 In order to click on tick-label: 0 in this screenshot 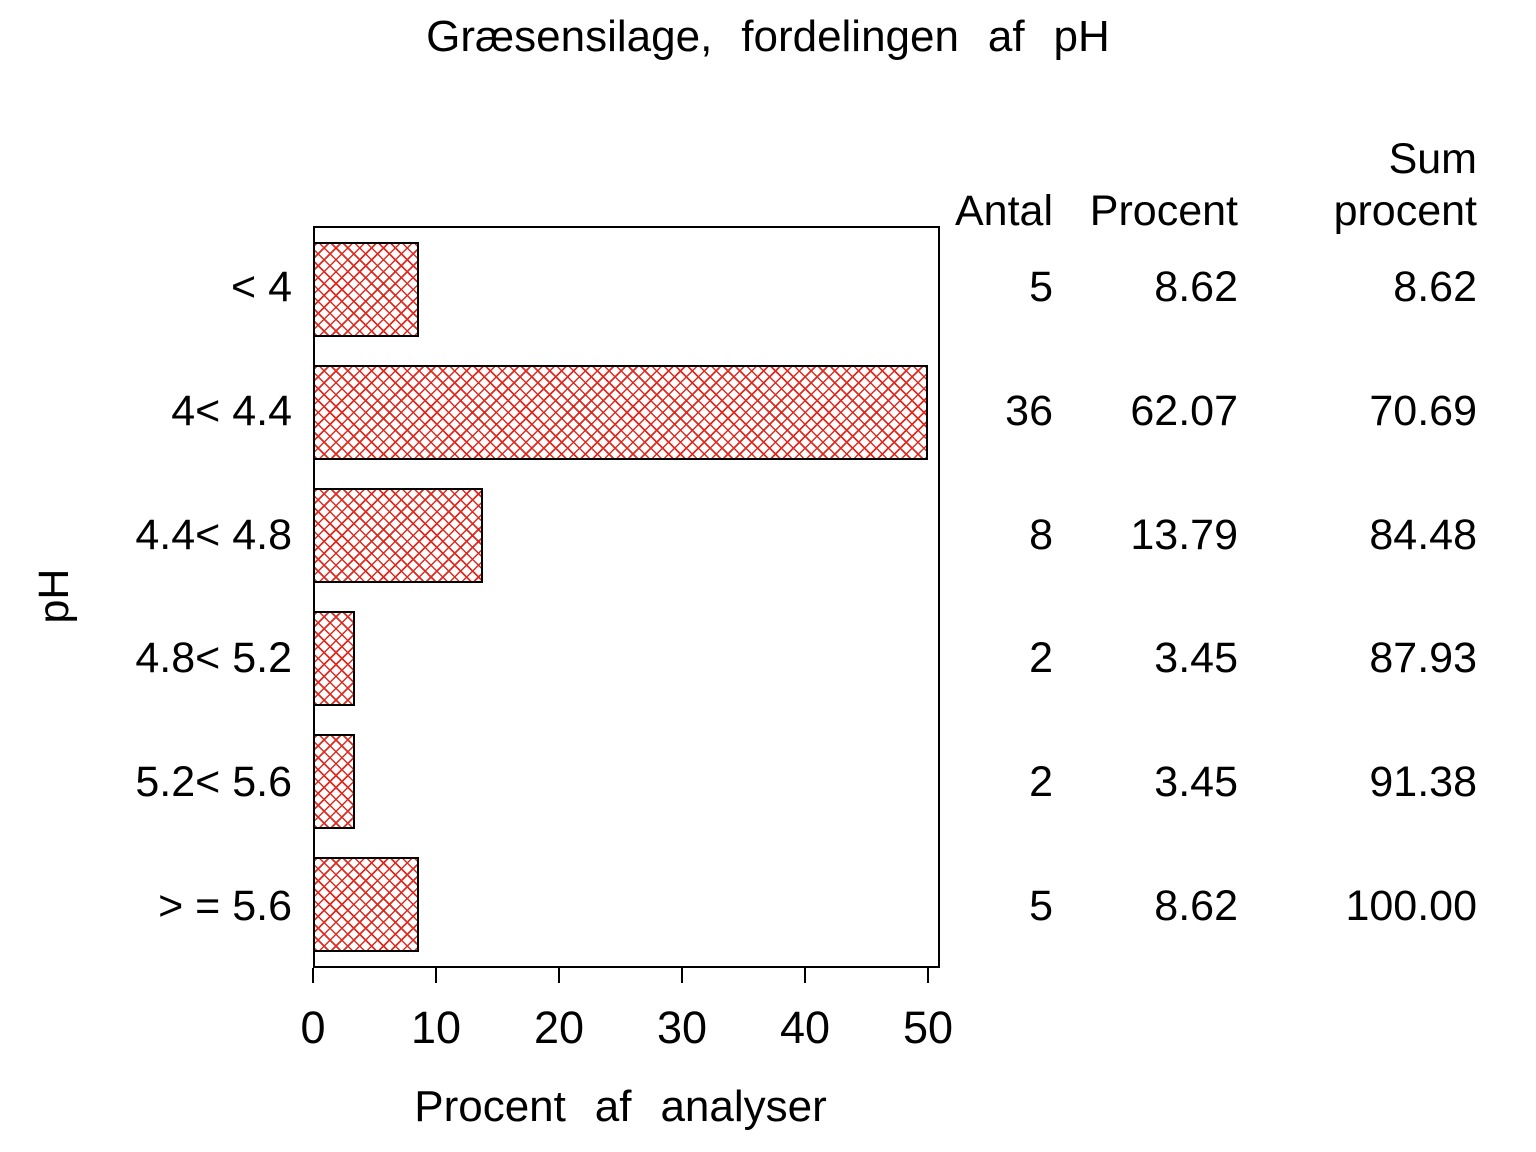, I will do `click(313, 1027)`.